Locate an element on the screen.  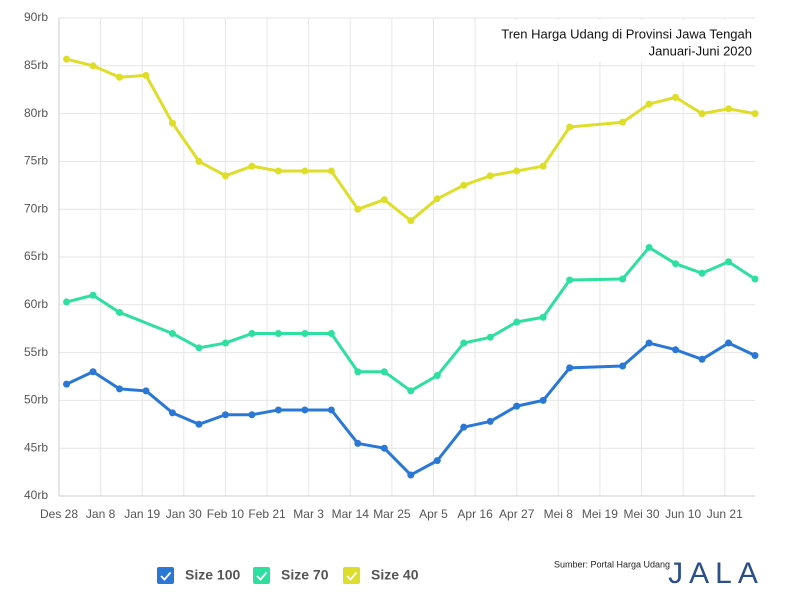
y-tick-label: 60rb is located at coordinates (36, 304).